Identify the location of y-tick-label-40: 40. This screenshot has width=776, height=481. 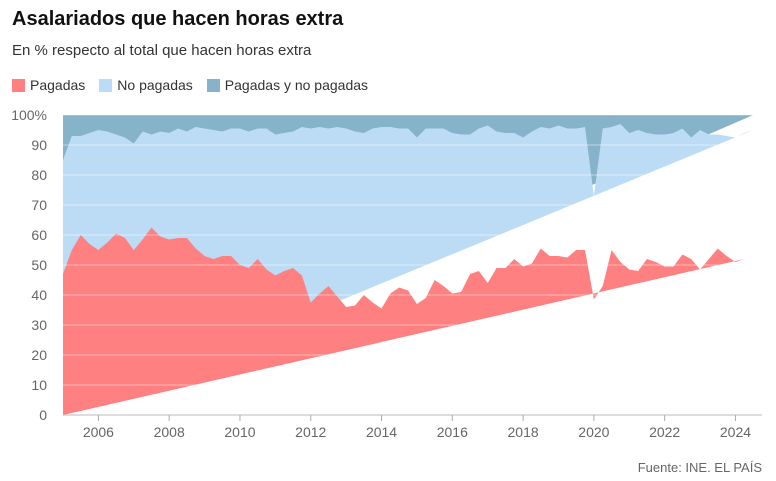
(39, 295).